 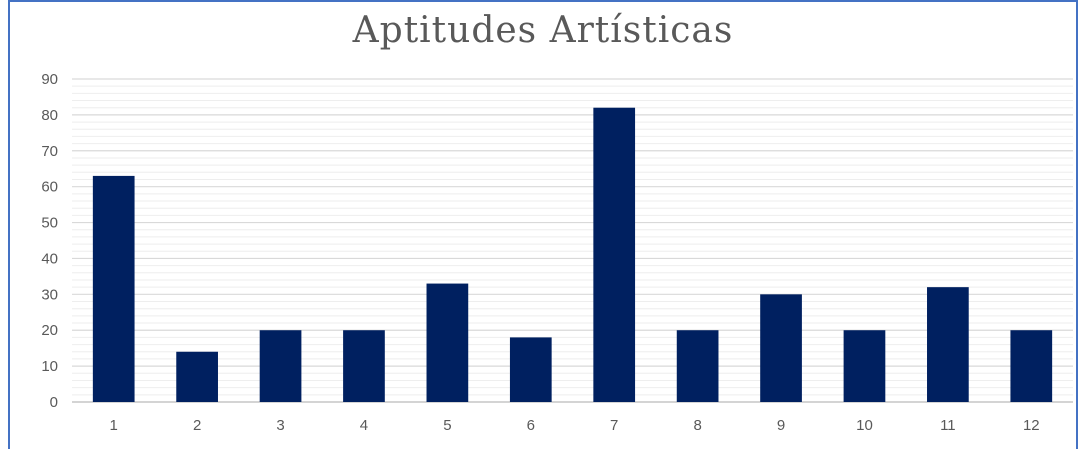 I want to click on x-tick-label: 10, so click(x=864, y=425).